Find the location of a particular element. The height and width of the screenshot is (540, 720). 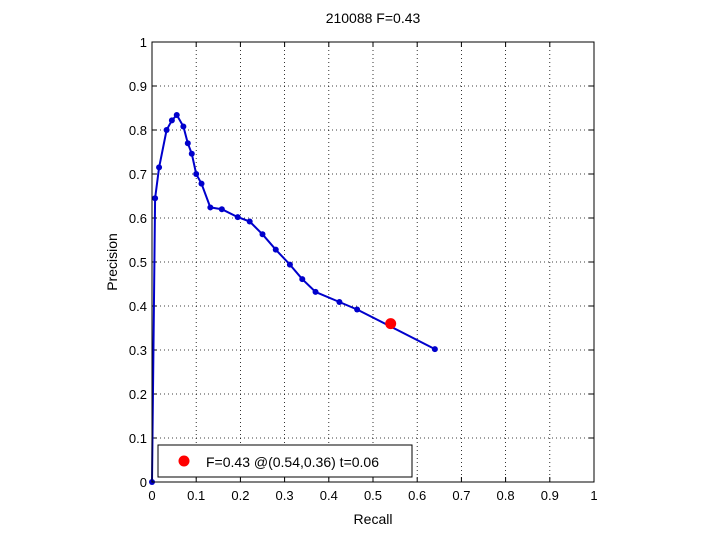

legend-box is located at coordinates (285, 461).